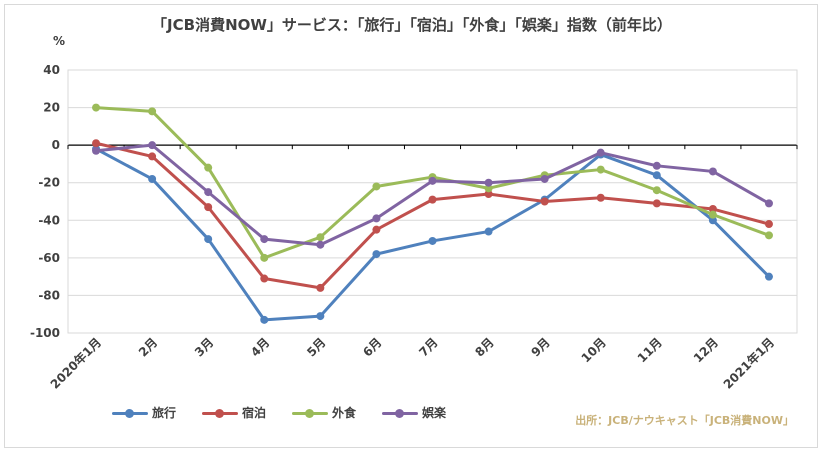 The height and width of the screenshot is (454, 824). What do you see at coordinates (310, 413) in the screenshot?
I see `legend-marker-dining` at bounding box center [310, 413].